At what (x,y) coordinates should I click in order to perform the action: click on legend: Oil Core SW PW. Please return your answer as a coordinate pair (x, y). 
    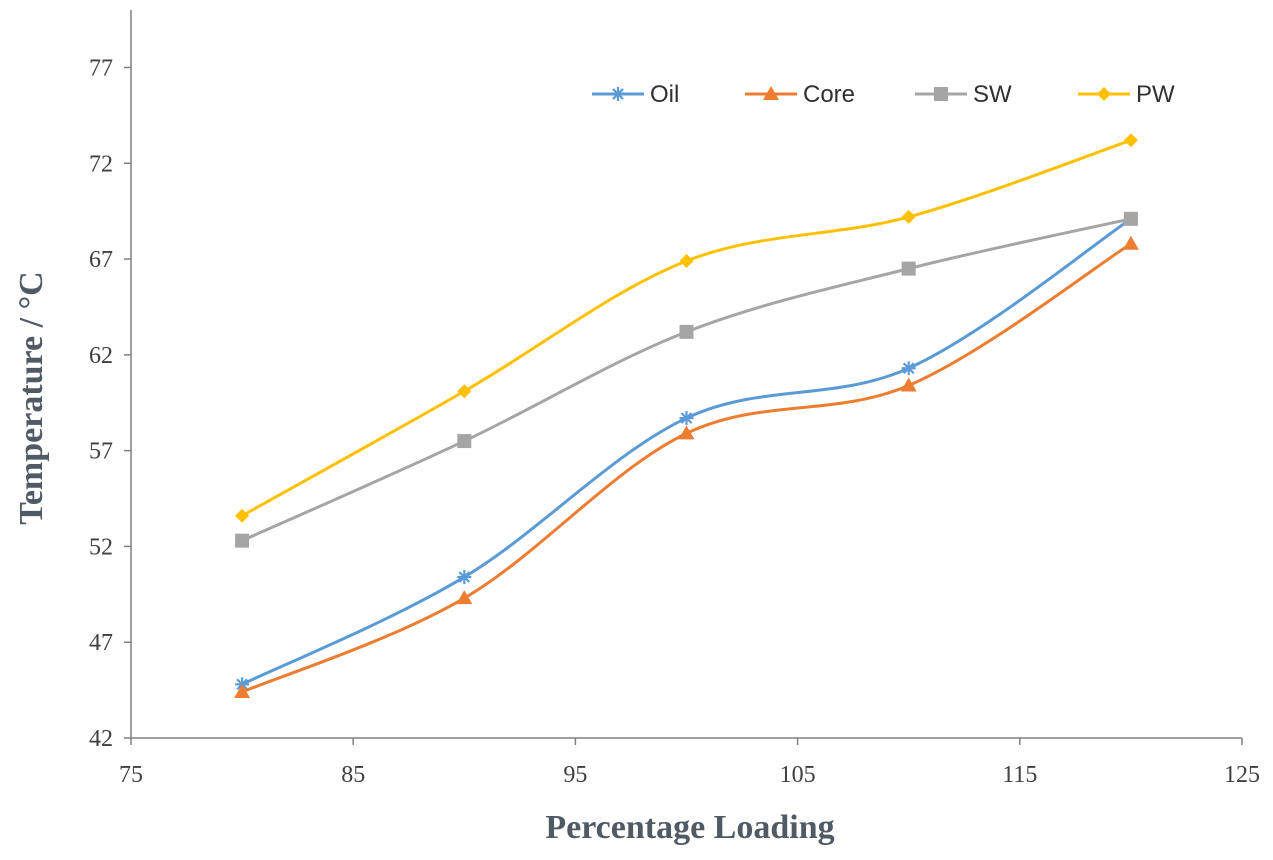
    Looking at the image, I should click on (883, 94).